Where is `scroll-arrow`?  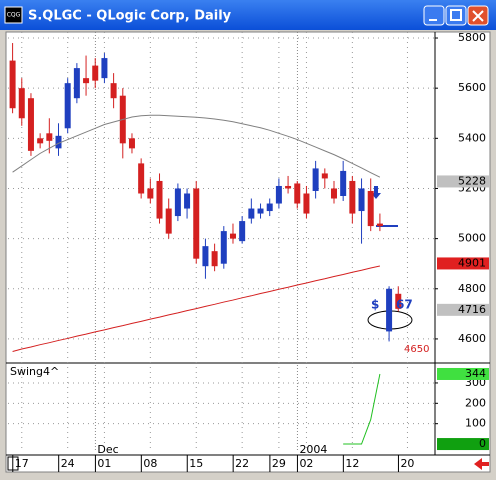
scroll-arrow is located at coordinates (481, 464).